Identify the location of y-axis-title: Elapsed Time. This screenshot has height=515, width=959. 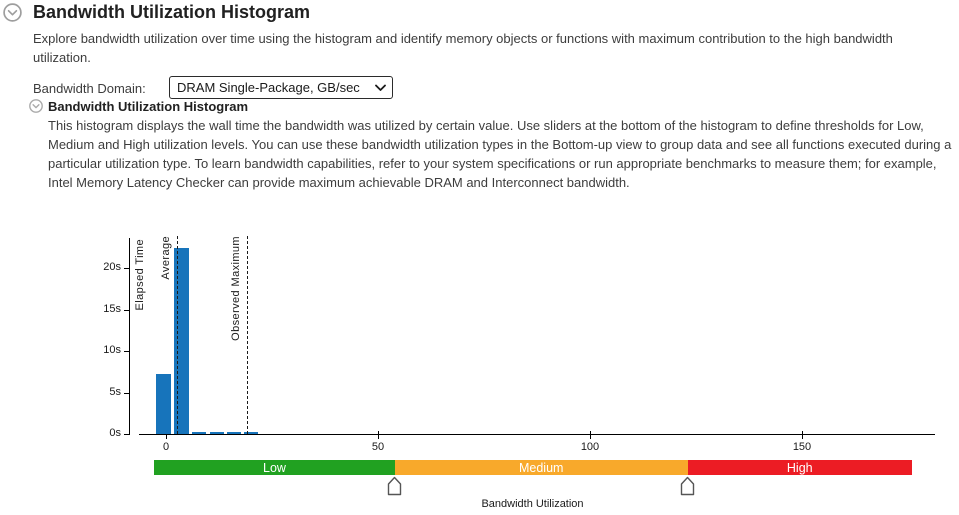
(140, 275).